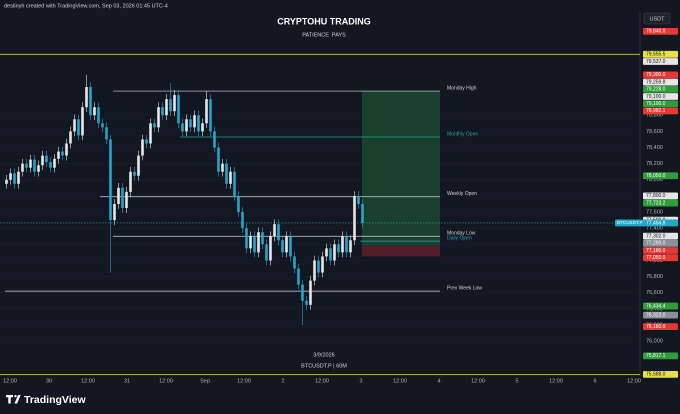  What do you see at coordinates (324, 21) in the screenshot?
I see `chart-title: CRYPTOHU TRADING` at bounding box center [324, 21].